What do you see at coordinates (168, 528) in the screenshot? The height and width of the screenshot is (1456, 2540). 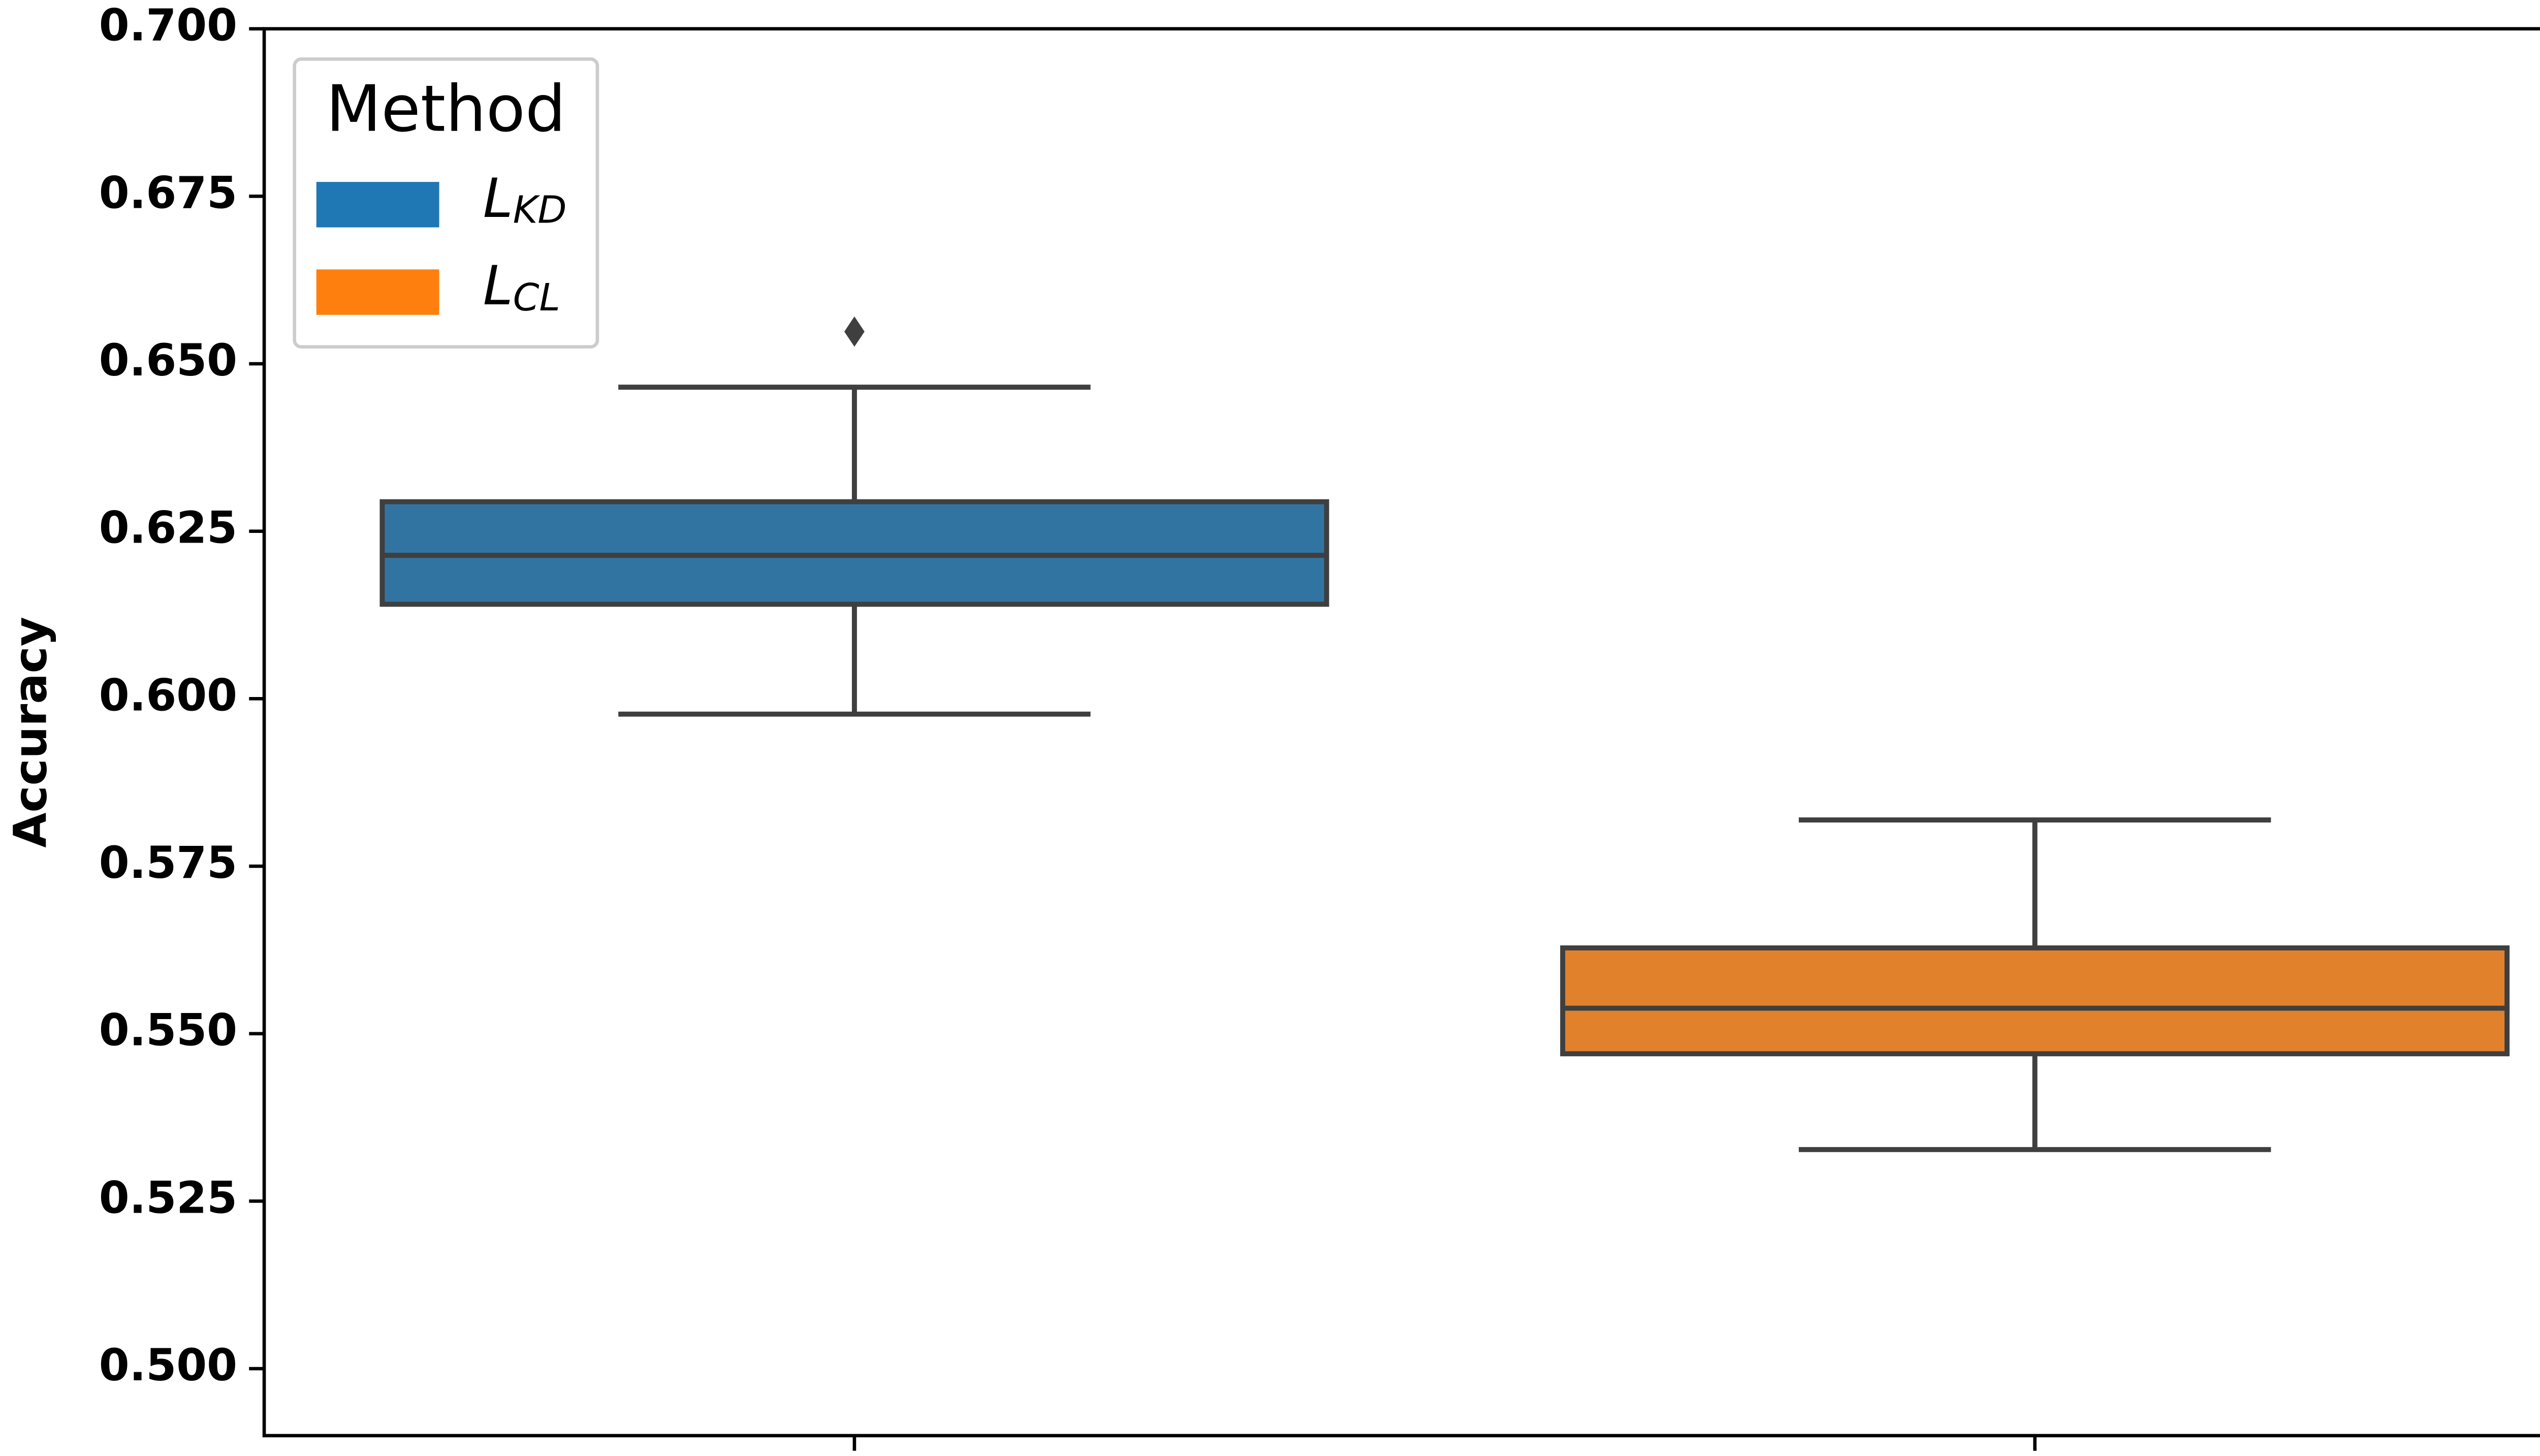 I see `y-tick-label: 0.625` at bounding box center [168, 528].